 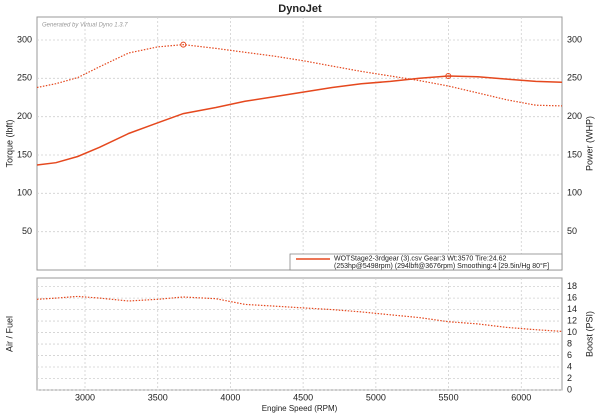 What do you see at coordinates (303, 397) in the screenshot?
I see `x-tick-label: 4500` at bounding box center [303, 397].